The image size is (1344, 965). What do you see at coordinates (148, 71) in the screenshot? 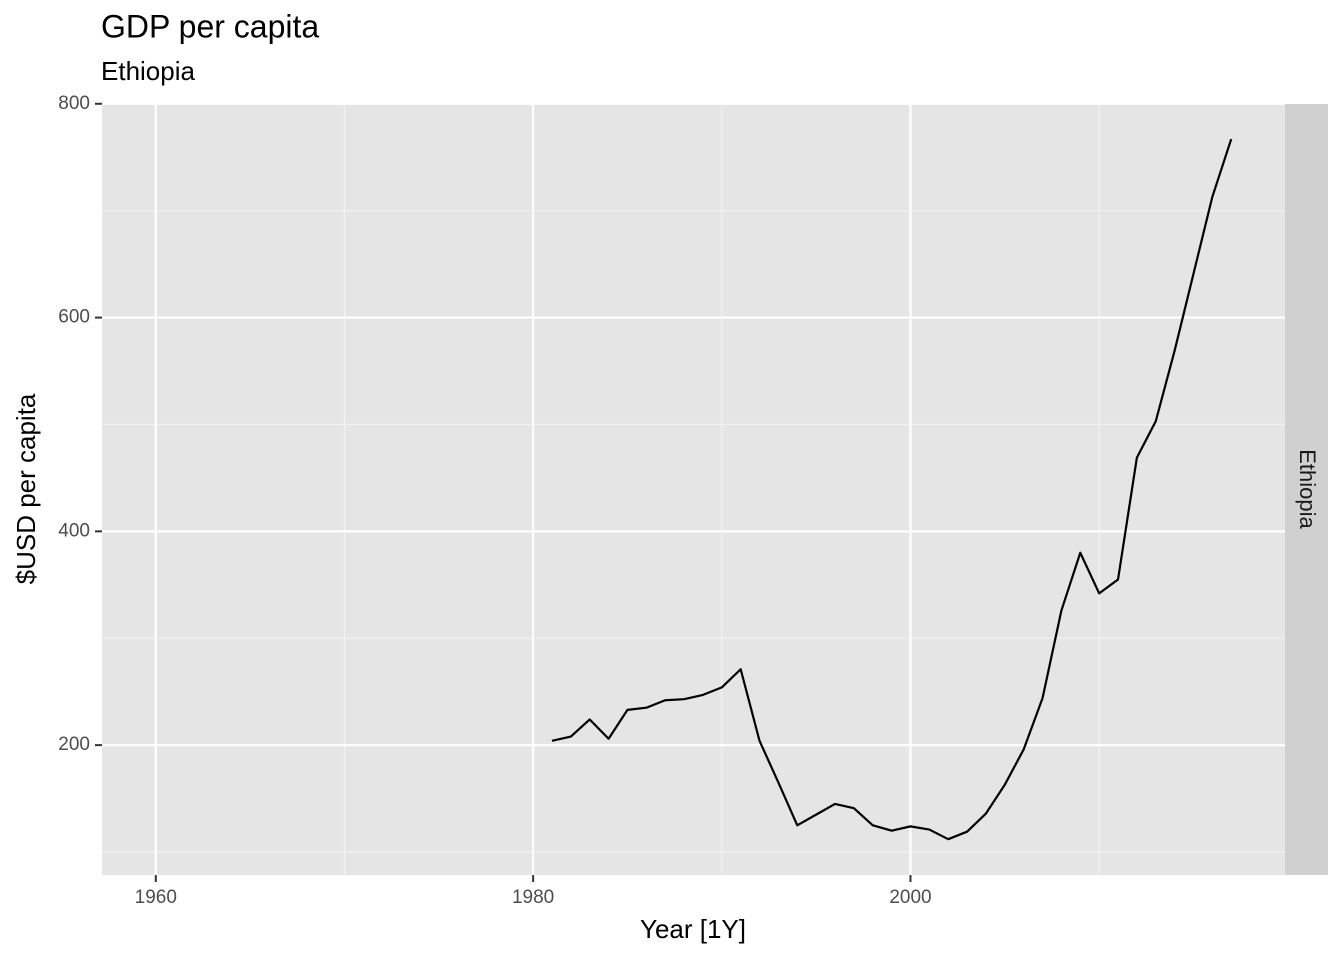
I see `chart-subtitle: Ethiopia` at bounding box center [148, 71].